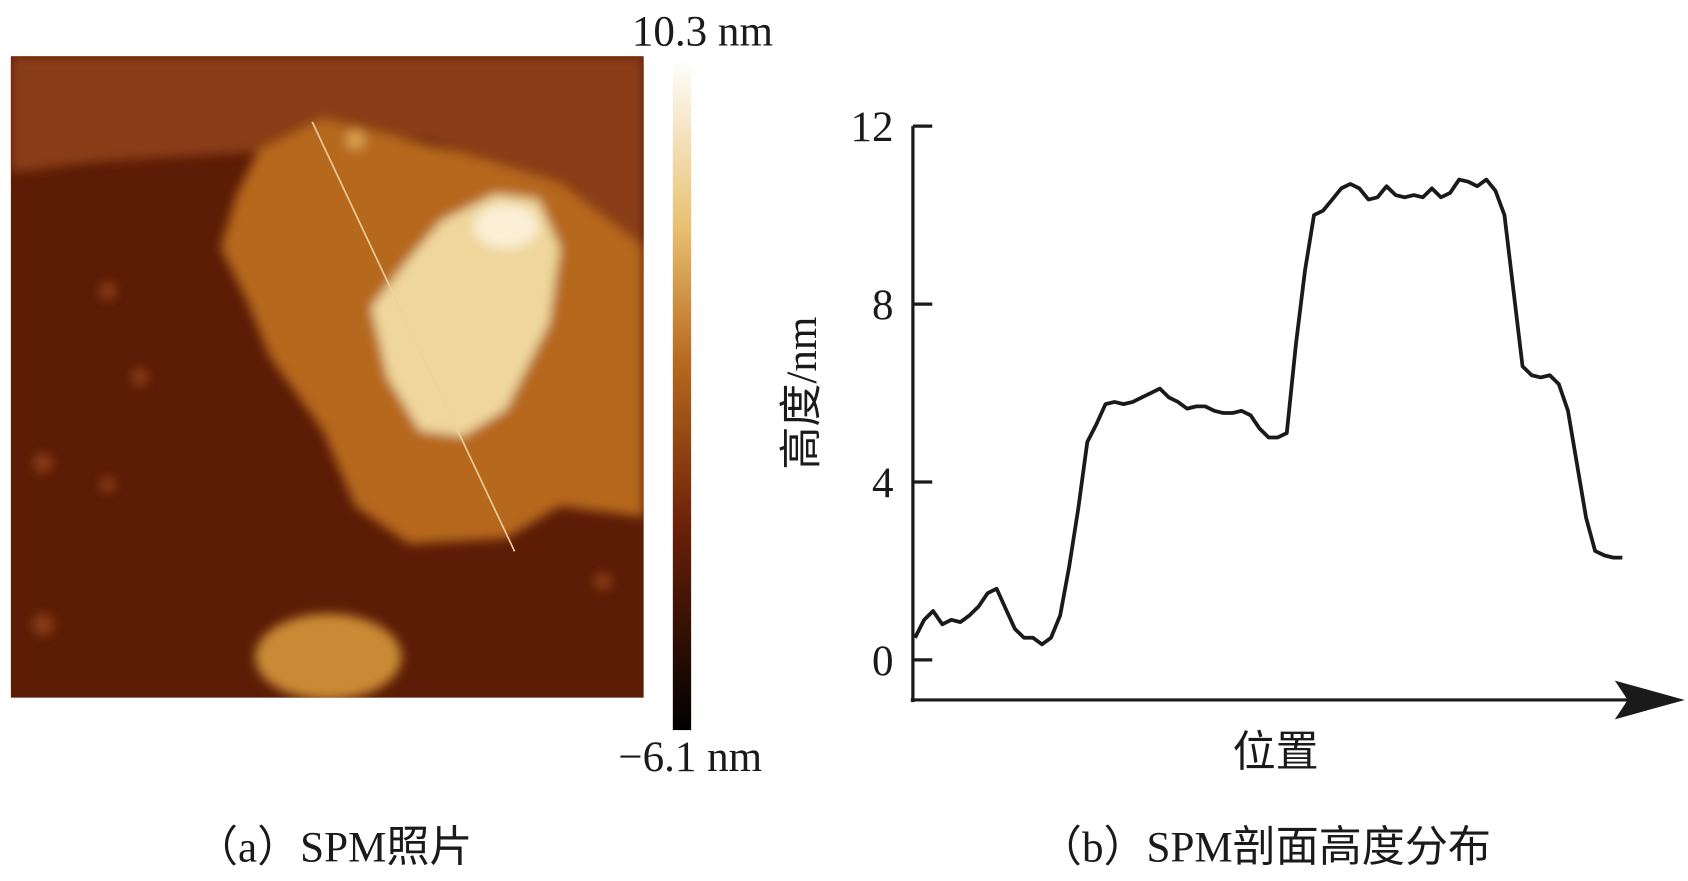  Describe the element at coordinates (413, 336) in the screenshot. I see `profile-line` at that location.